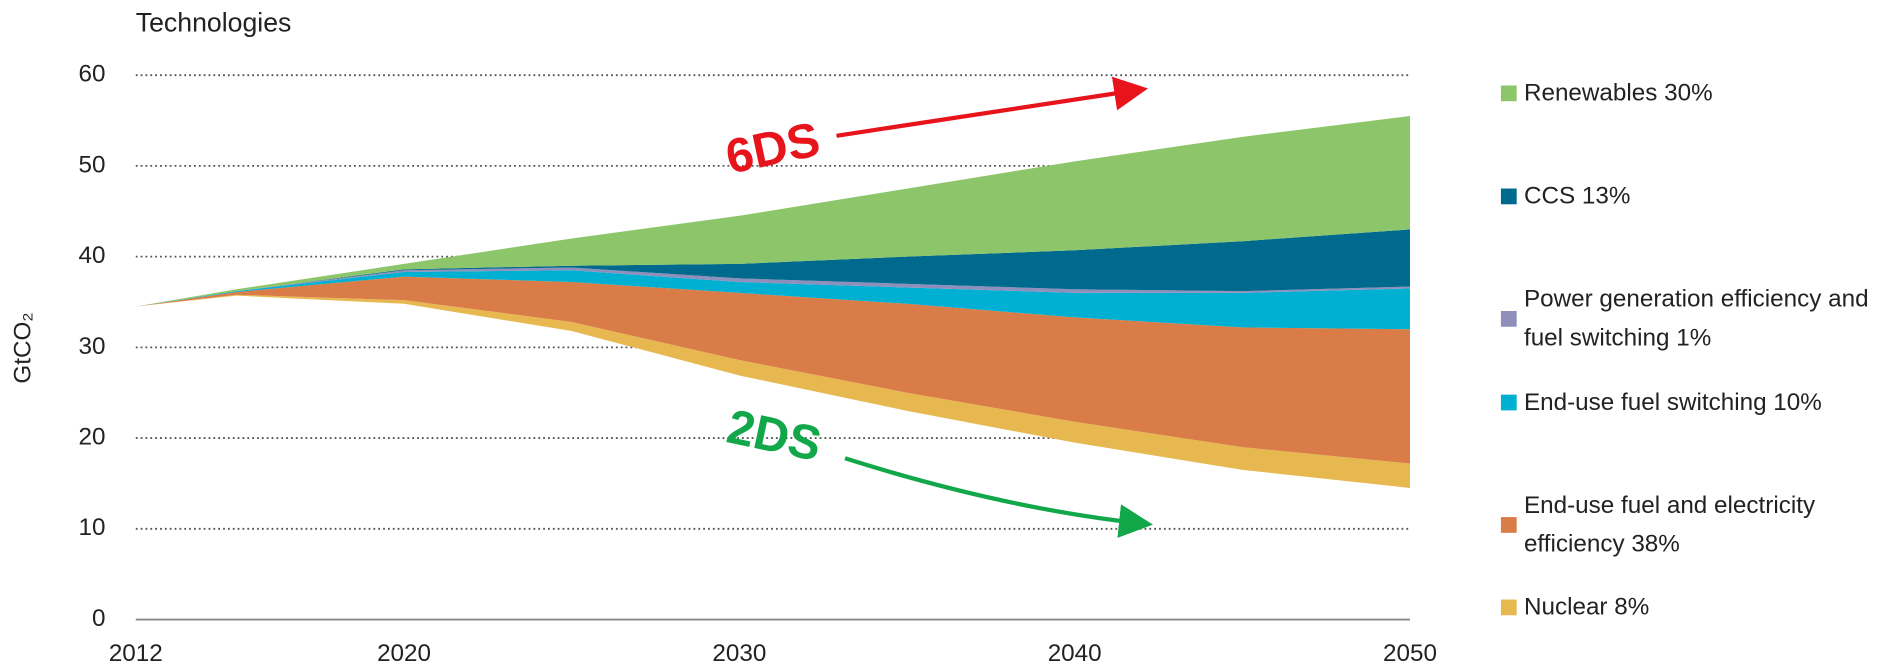 This screenshot has width=1901, height=665. I want to click on legend-entry: CCS 13%, so click(1577, 196).